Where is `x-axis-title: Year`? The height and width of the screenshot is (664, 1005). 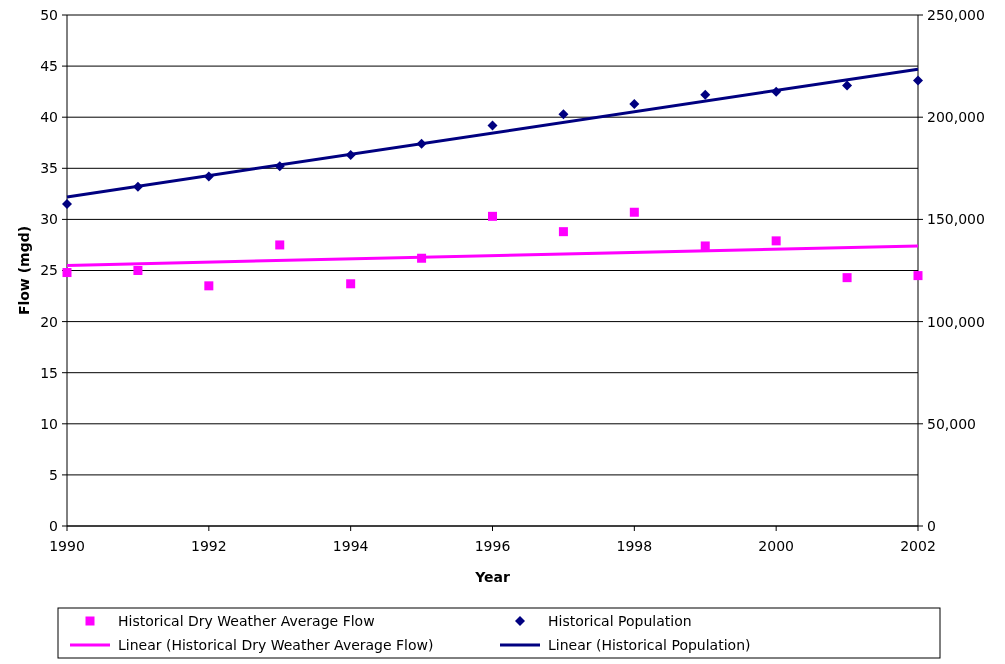
x-axis-title: Year is located at coordinates (492, 577).